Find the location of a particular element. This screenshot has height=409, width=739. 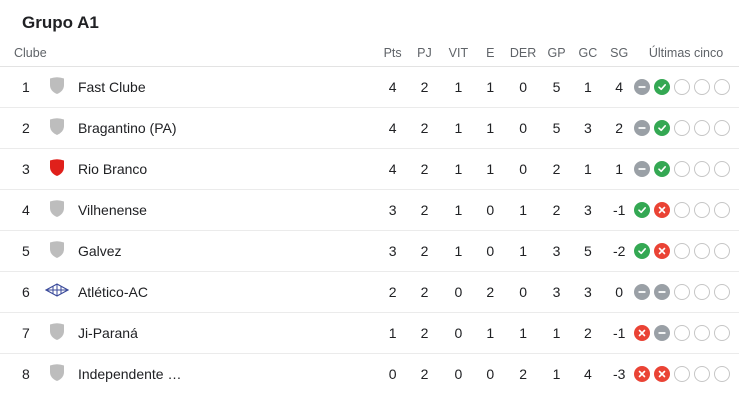

table-row: 3 Rio Branco 4 2 1 1 0 2 1 1 is located at coordinates (369, 168).